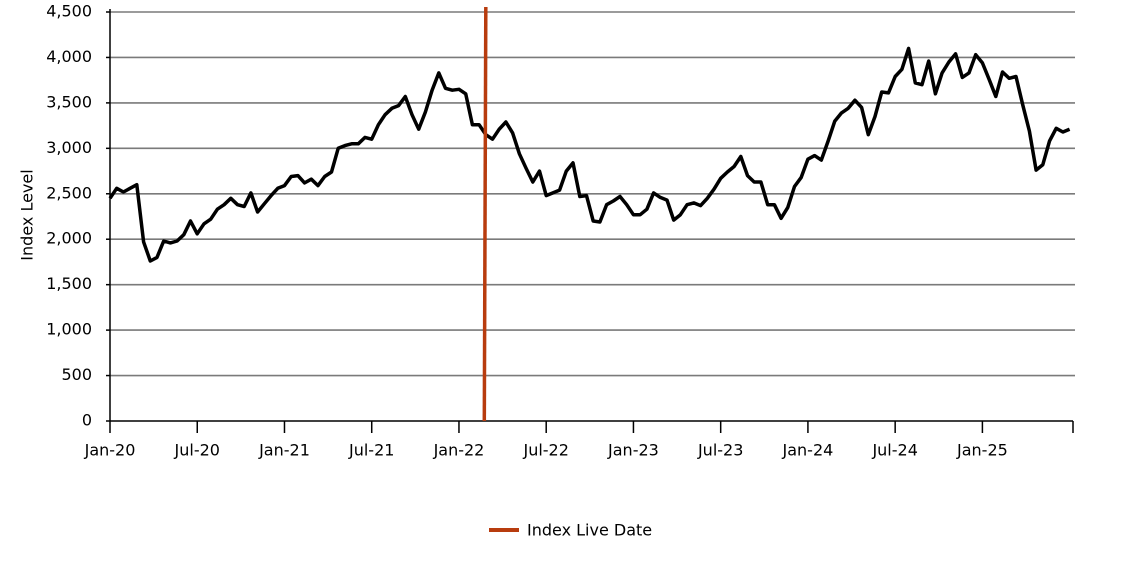 Image resolution: width=1146 pixels, height=573 pixels. Describe the element at coordinates (633, 450) in the screenshot. I see `x-tick-label: Jan-23` at that location.